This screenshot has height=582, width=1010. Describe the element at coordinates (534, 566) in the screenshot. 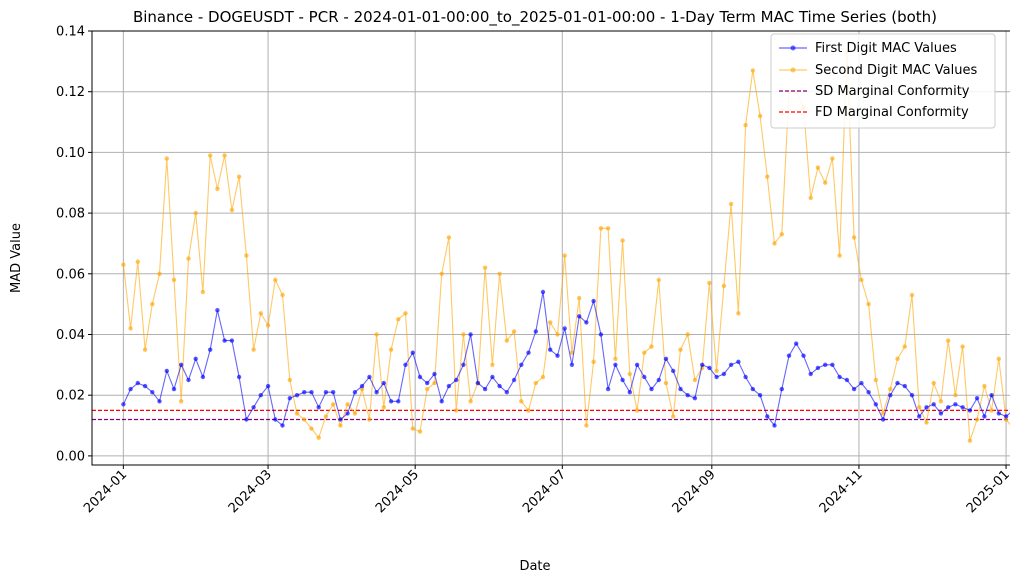

I see `x-axis-label: Date` at that location.